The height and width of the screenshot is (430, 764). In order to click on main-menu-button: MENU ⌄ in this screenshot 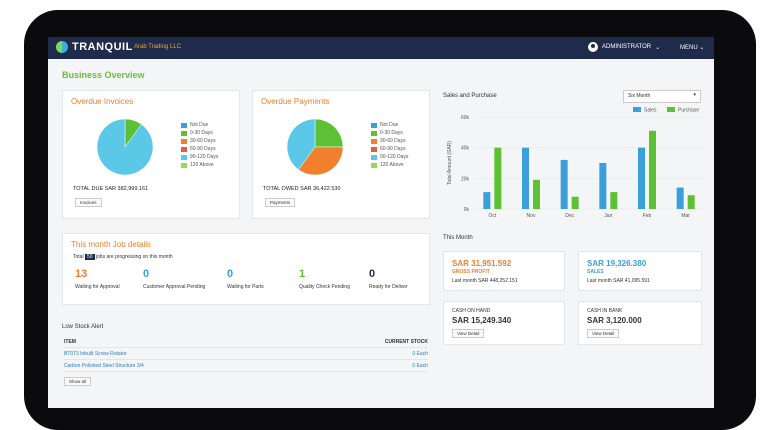, I will do `click(692, 47)`.